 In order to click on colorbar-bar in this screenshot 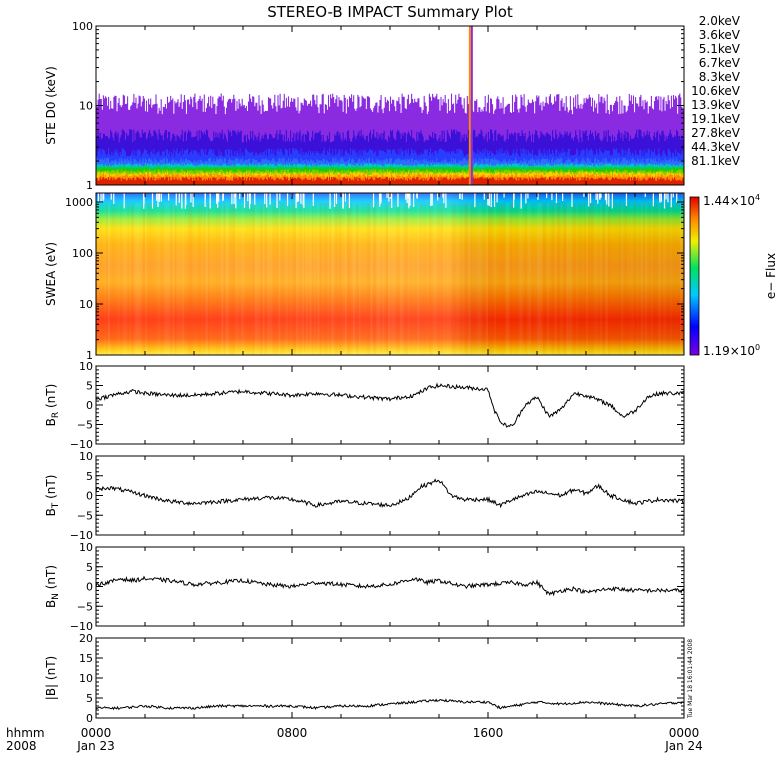, I will do `click(694, 276)`.